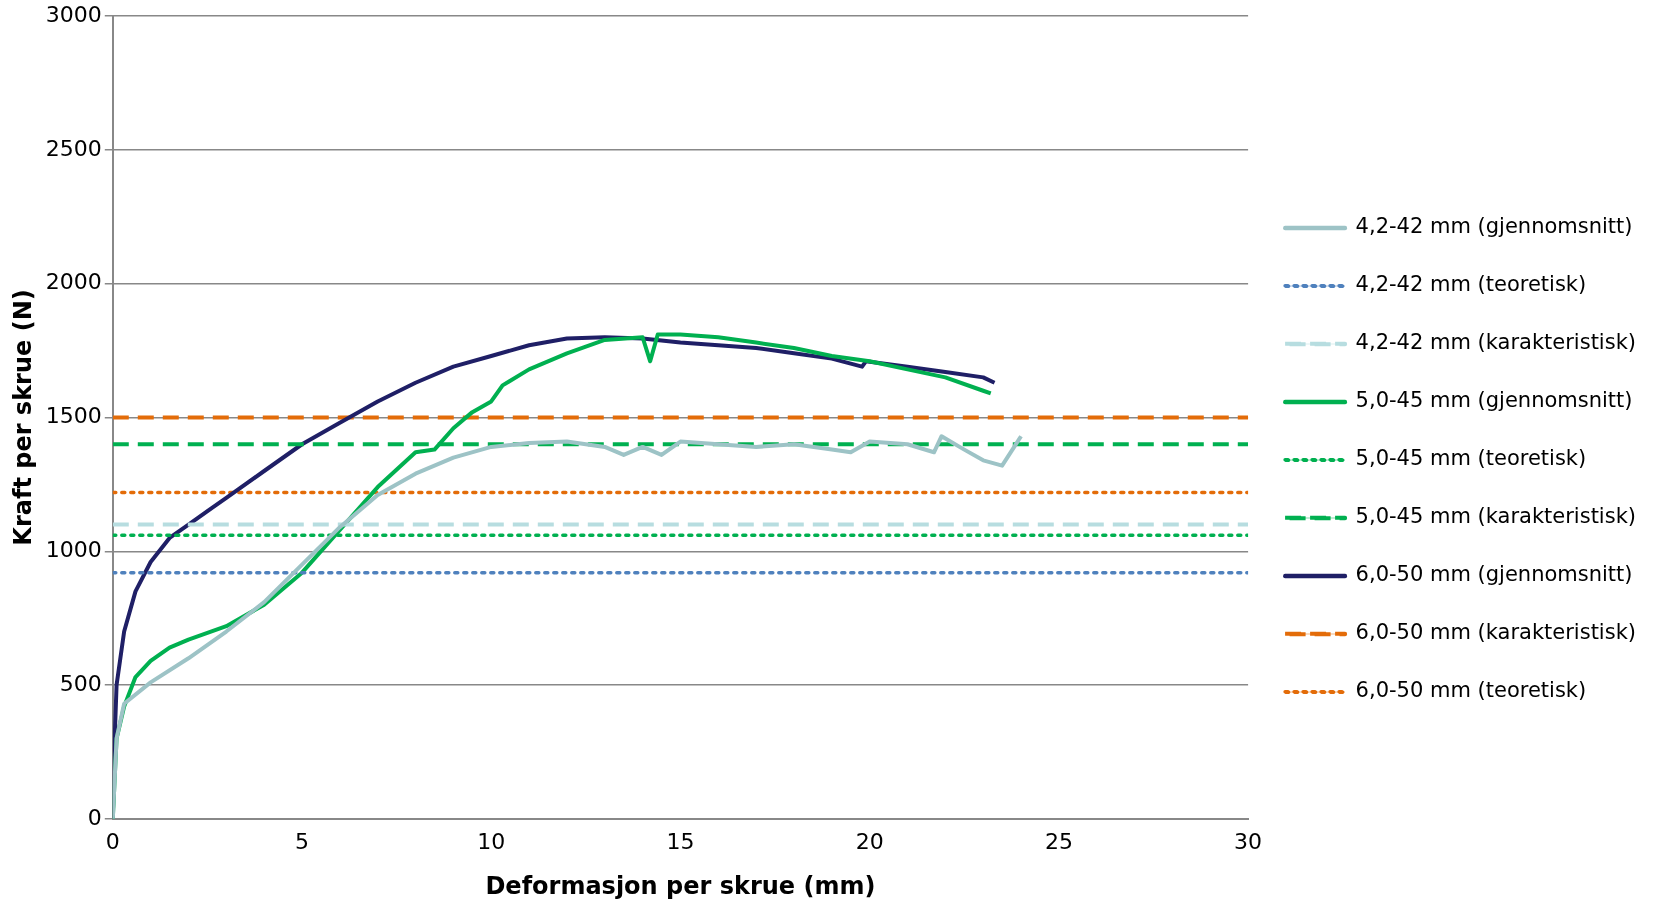 The height and width of the screenshot is (912, 1670). Describe the element at coordinates (1495, 342) in the screenshot. I see `legend-label: 4,2-42 mm (karakteristisk)` at that location.